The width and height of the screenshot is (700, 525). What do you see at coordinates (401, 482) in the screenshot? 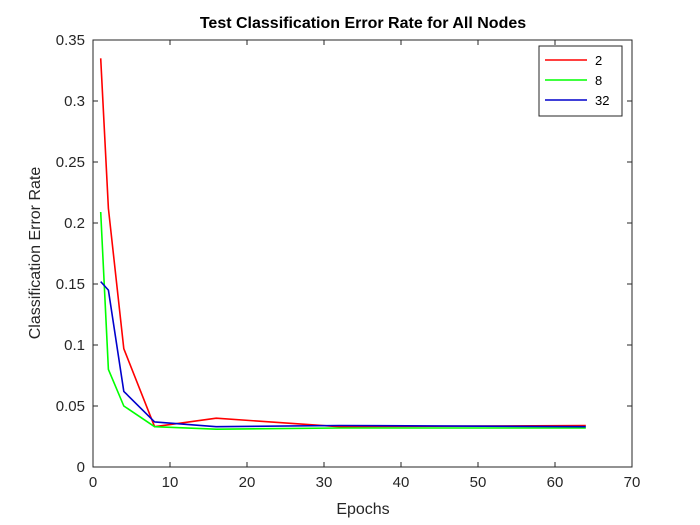
I see `x-tick-label: 40` at bounding box center [401, 482].